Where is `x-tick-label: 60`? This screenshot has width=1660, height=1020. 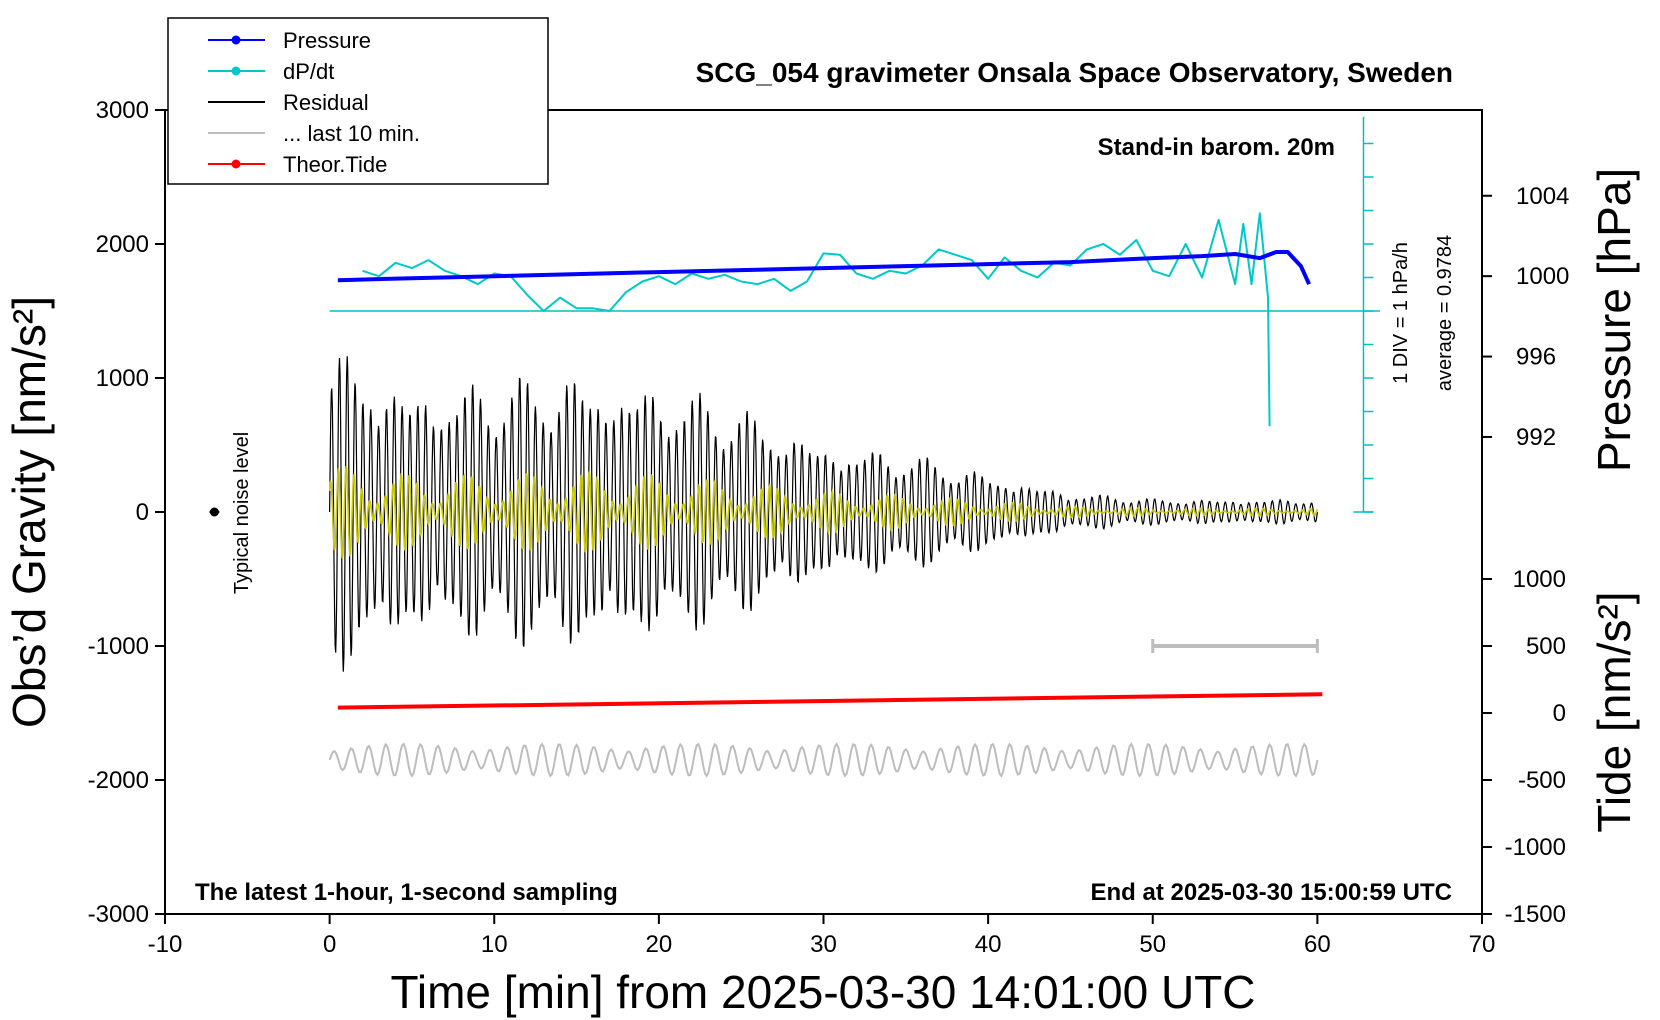
x-tick-label: 60 is located at coordinates (1317, 944).